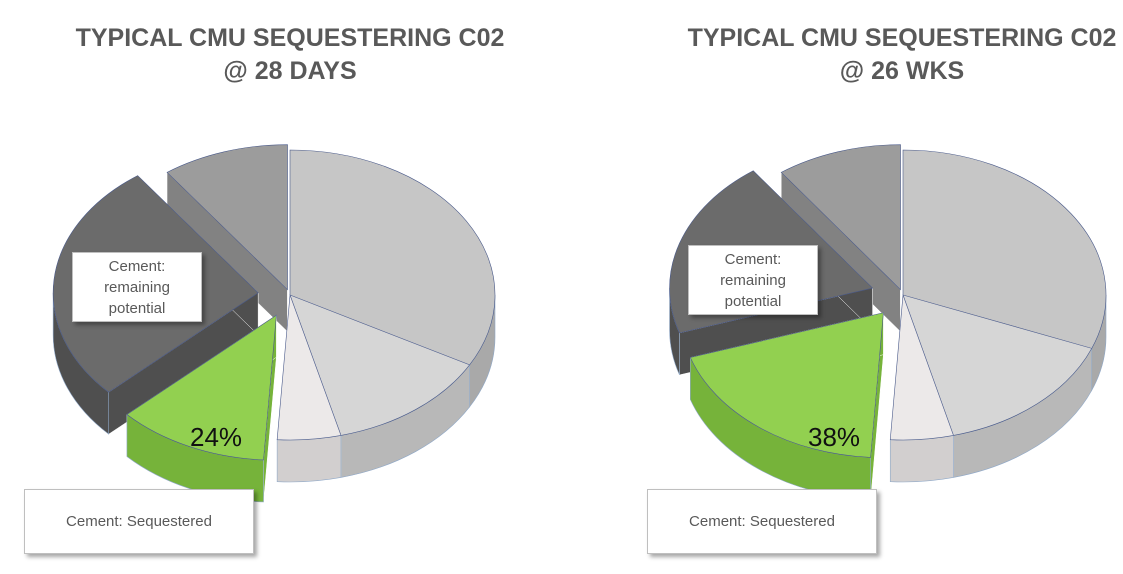 Image resolution: width=1123 pixels, height=574 pixels. Describe the element at coordinates (290, 55) in the screenshot. I see `chart-title-28-days: TYPICAL CMU SEQUESTERING C02 @ 28 DAYS` at that location.